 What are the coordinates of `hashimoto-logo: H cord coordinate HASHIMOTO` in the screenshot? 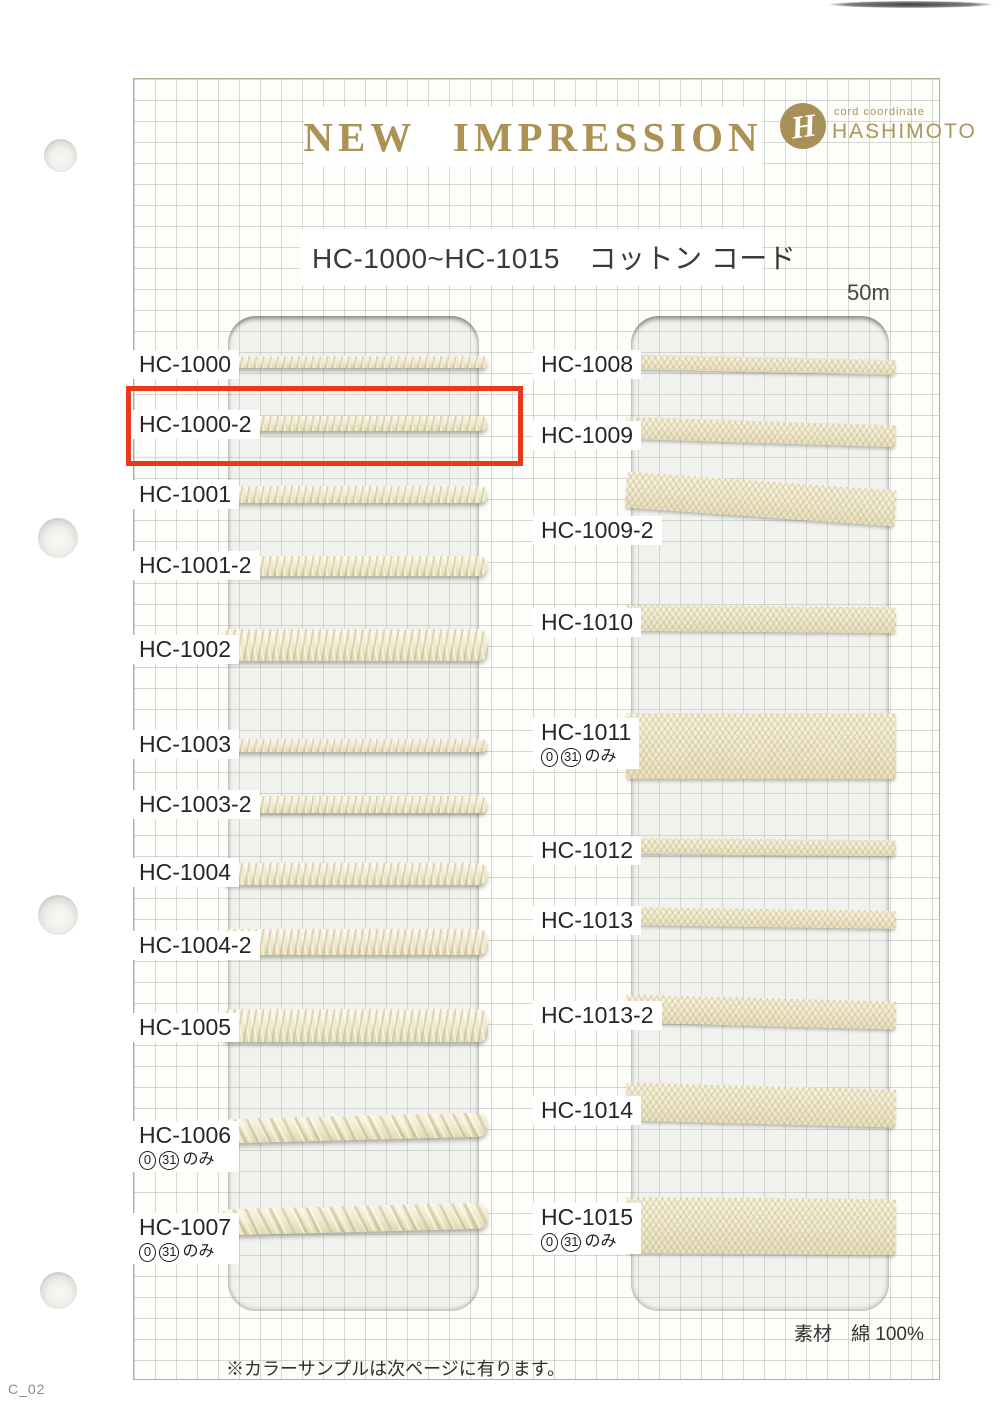 It's located at (890, 129).